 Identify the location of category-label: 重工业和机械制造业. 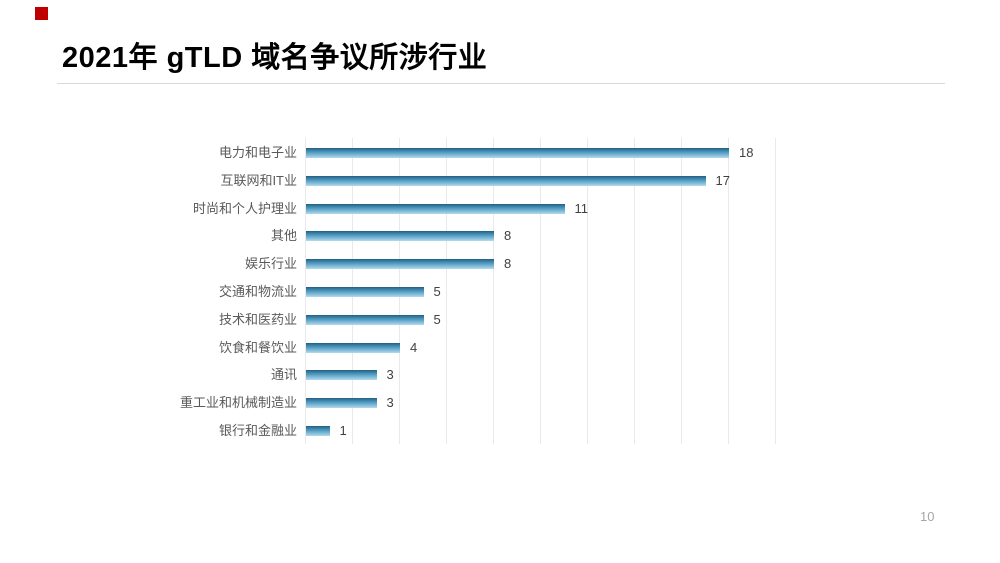
(238, 403).